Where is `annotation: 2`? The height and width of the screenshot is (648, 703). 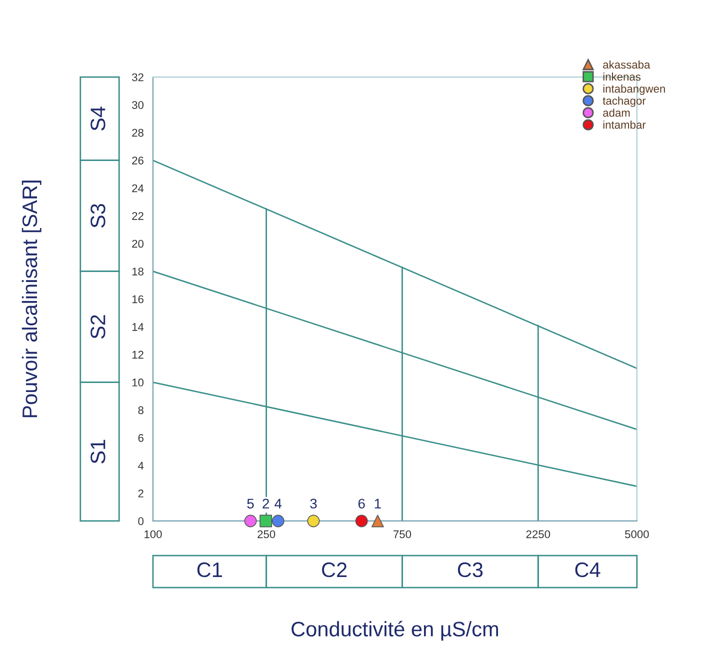 annotation: 2 is located at coordinates (265, 503).